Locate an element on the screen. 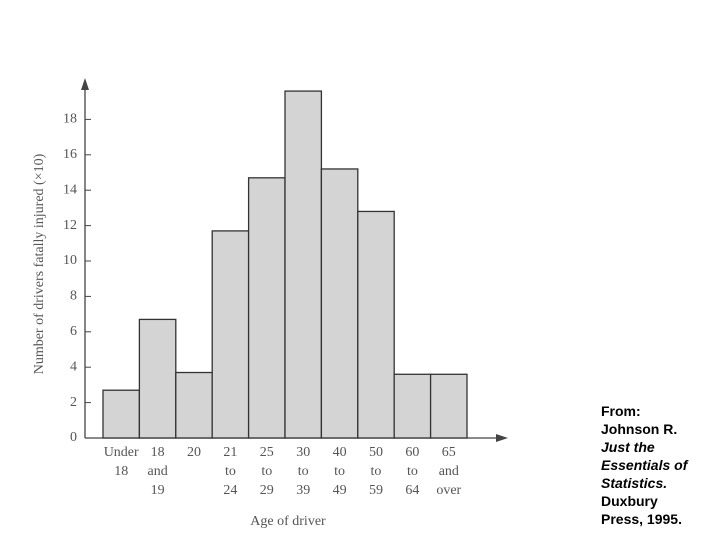  x-tick-label: 21 is located at coordinates (230, 452).